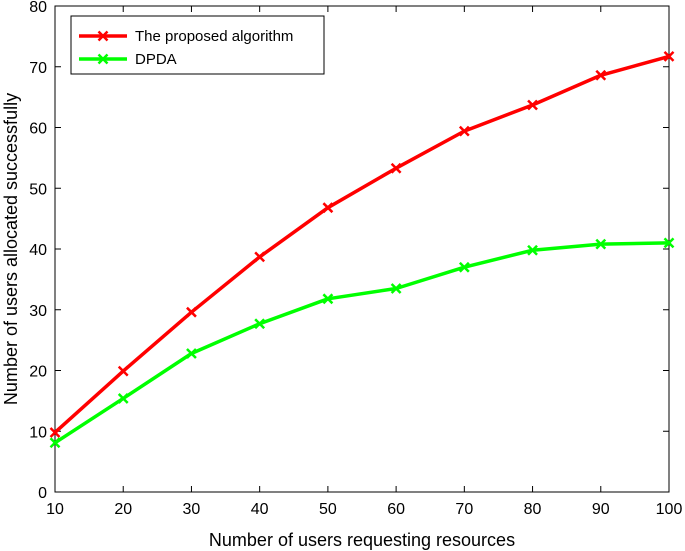 Image resolution: width=685 pixels, height=551 pixels. I want to click on legend-box, so click(197, 45).